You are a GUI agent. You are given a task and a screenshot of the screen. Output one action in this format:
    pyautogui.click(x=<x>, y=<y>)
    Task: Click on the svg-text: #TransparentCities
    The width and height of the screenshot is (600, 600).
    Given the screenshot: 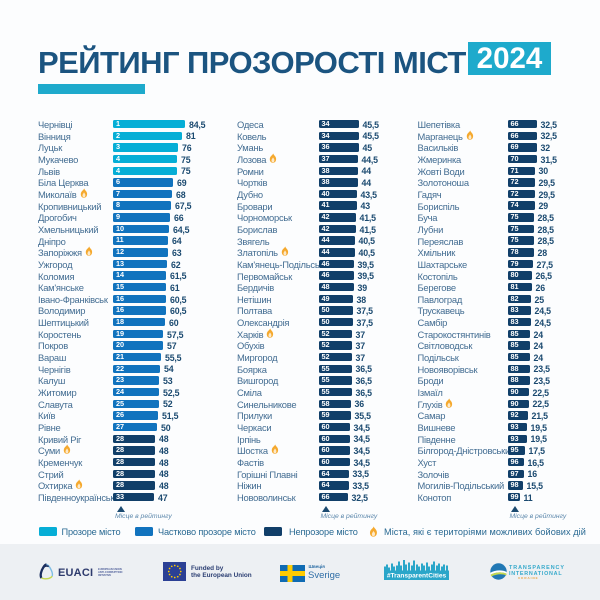 What is the action you would take?
    pyautogui.click(x=417, y=575)
    